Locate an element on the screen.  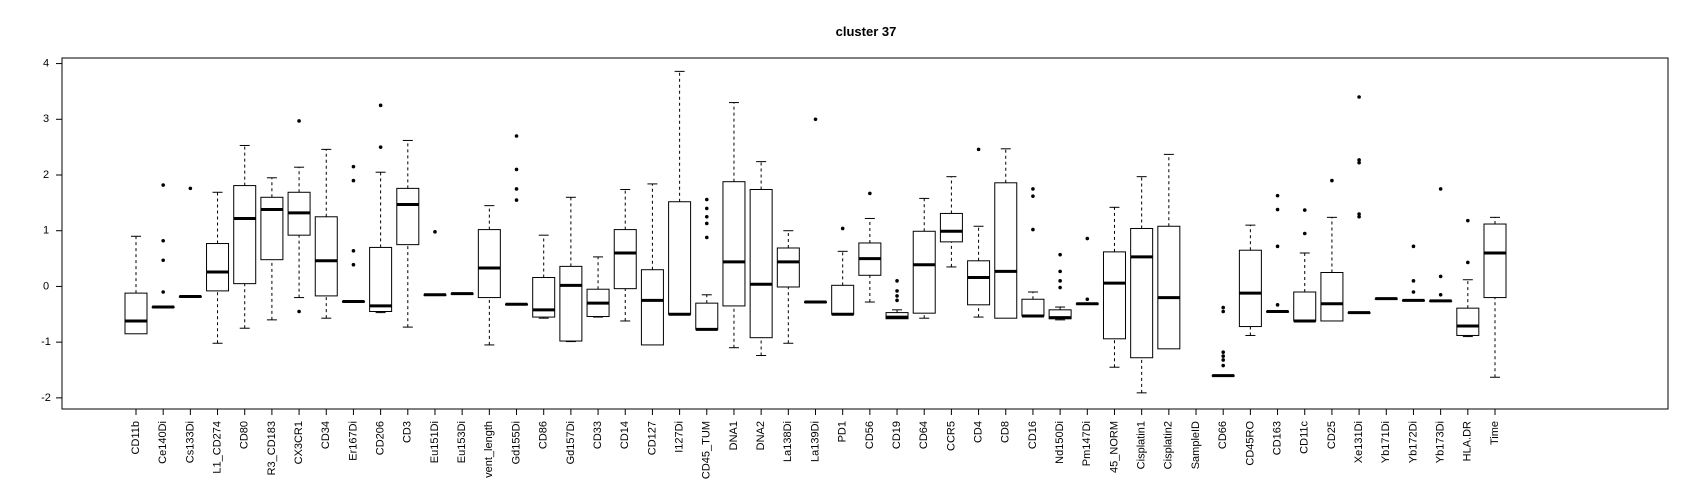
x-tick-label: CD19 is located at coordinates (897, 435).